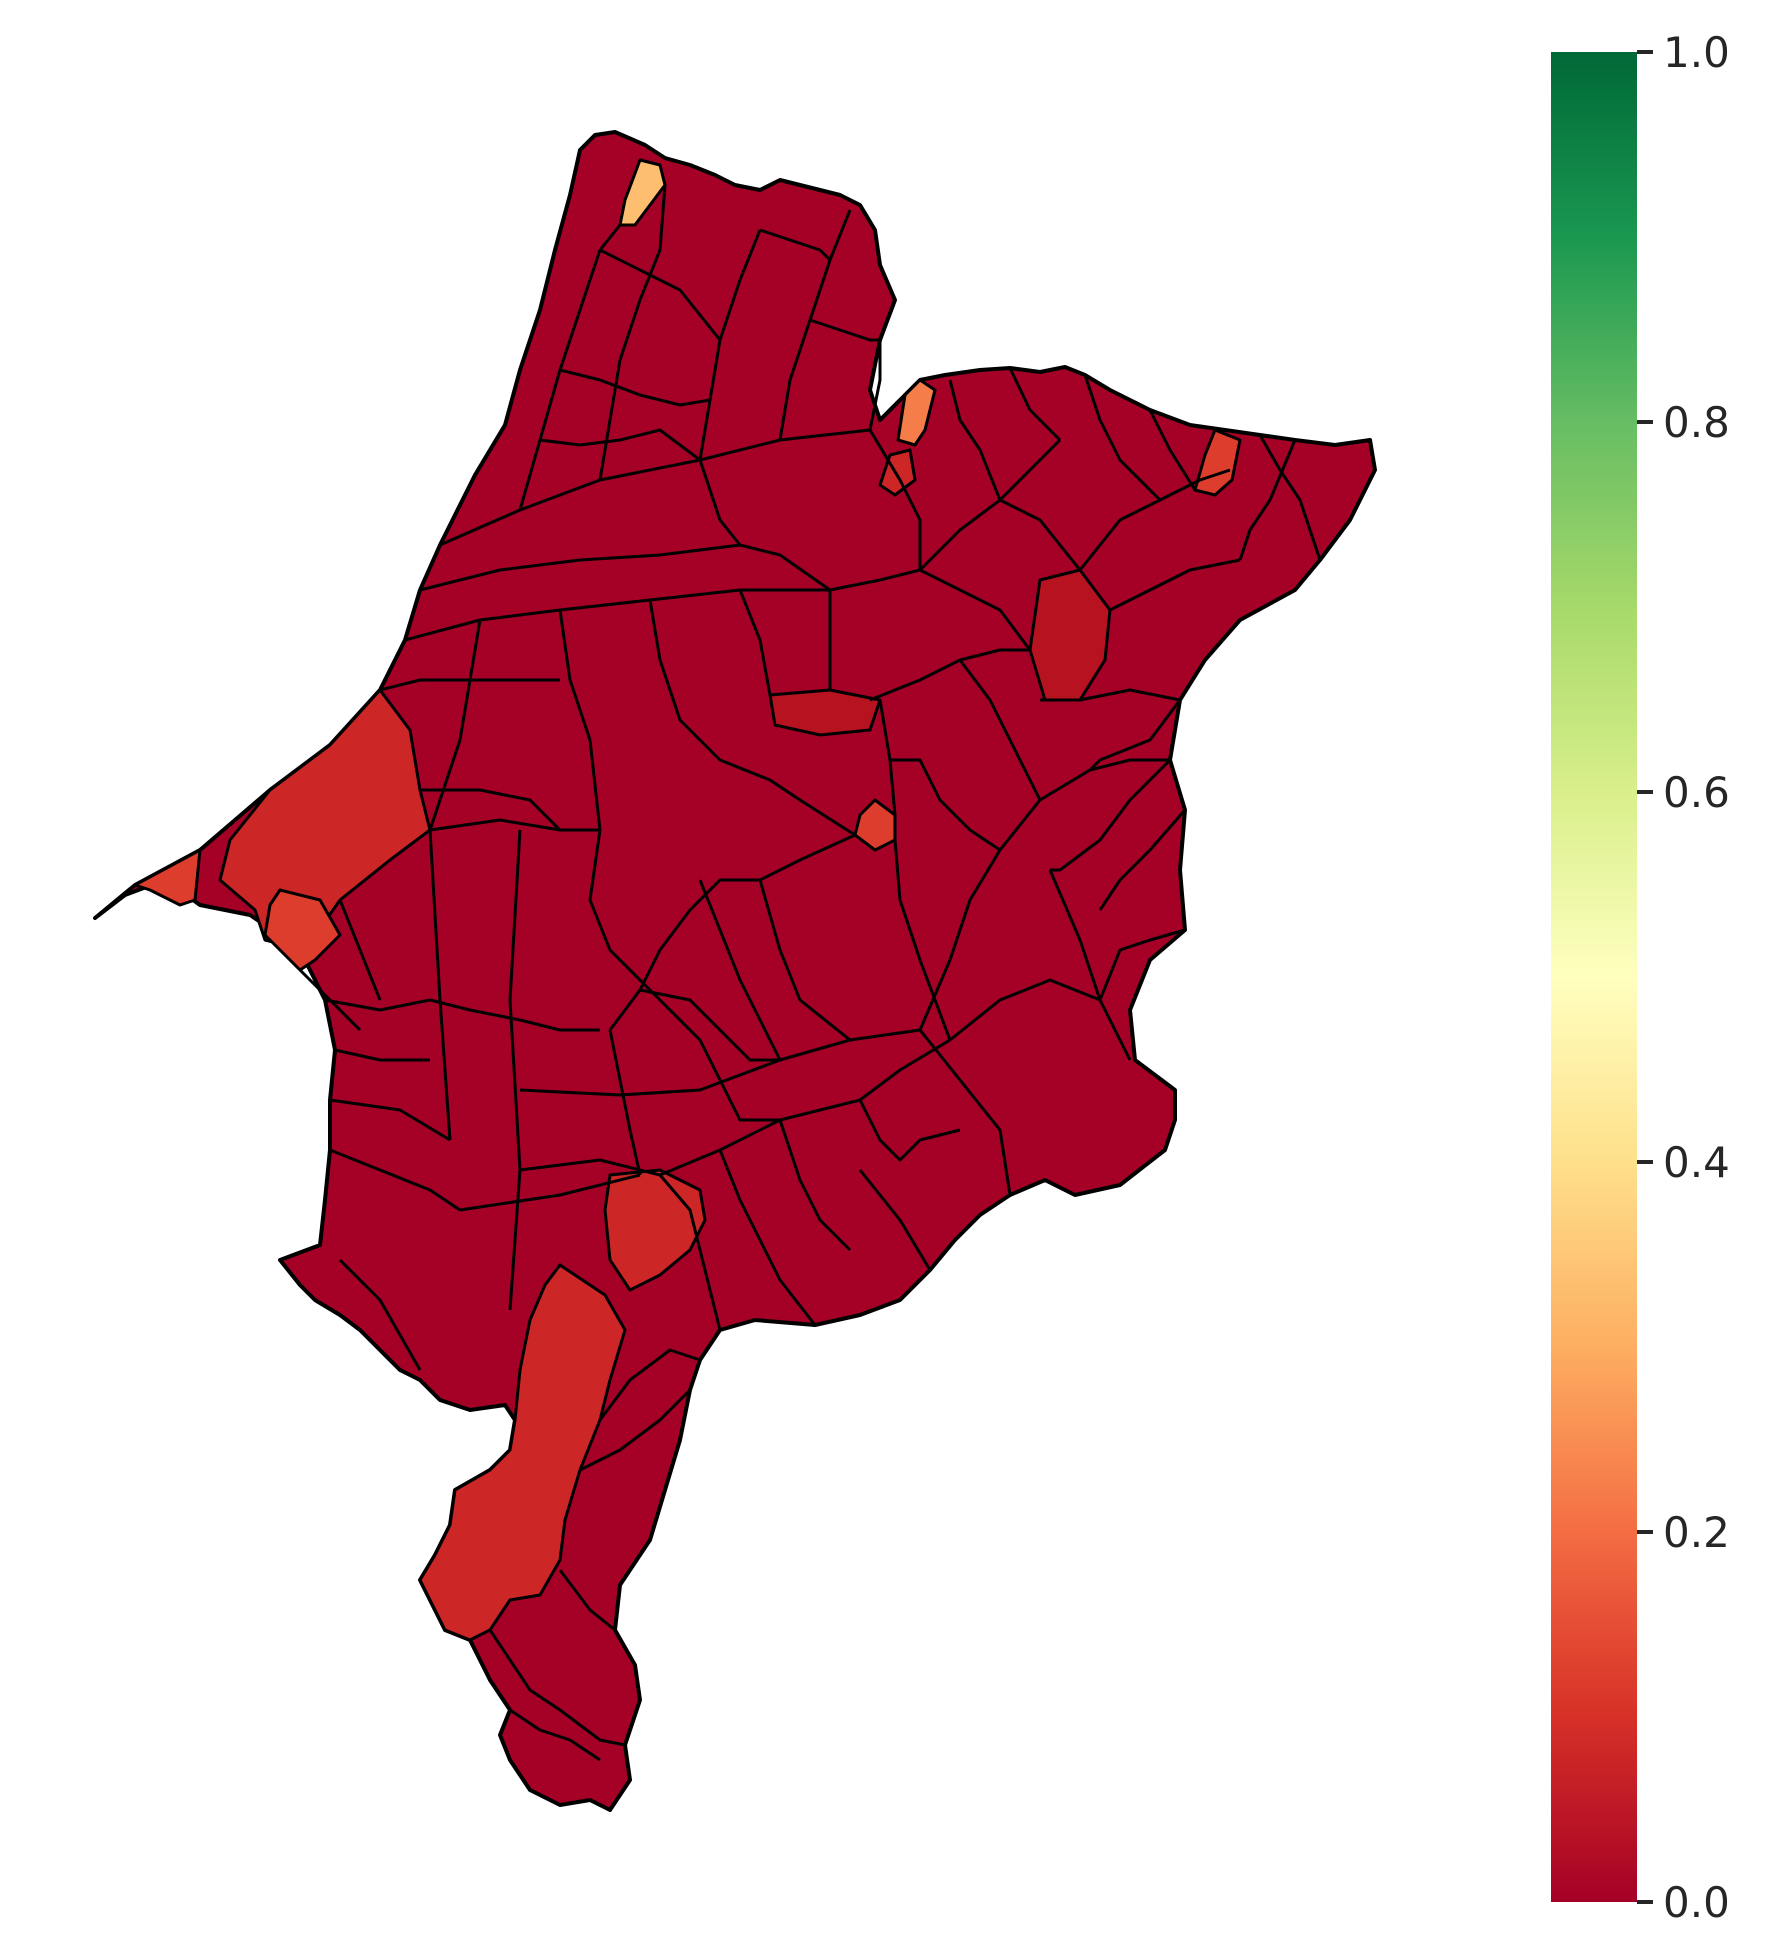 The width and height of the screenshot is (1777, 1953). What do you see at coordinates (302, 930) in the screenshot?
I see `region-west-light` at bounding box center [302, 930].